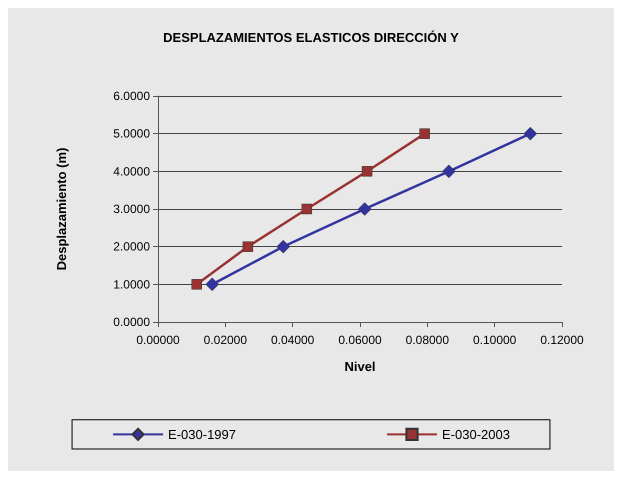 The width and height of the screenshot is (622, 479). What do you see at coordinates (131, 284) in the screenshot?
I see `y-tick-label: 1.0000` at bounding box center [131, 284].